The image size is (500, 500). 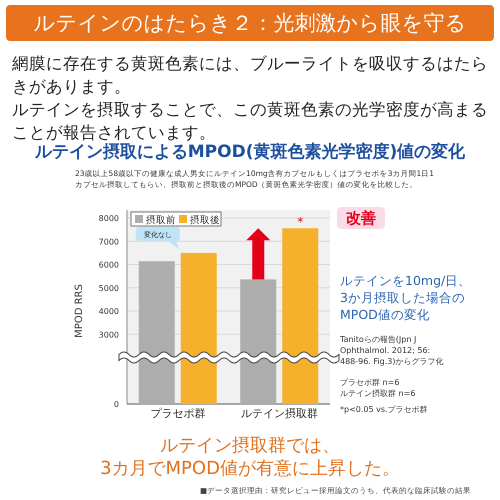 I want to click on y-tick-label: 6000, so click(x=108, y=265).